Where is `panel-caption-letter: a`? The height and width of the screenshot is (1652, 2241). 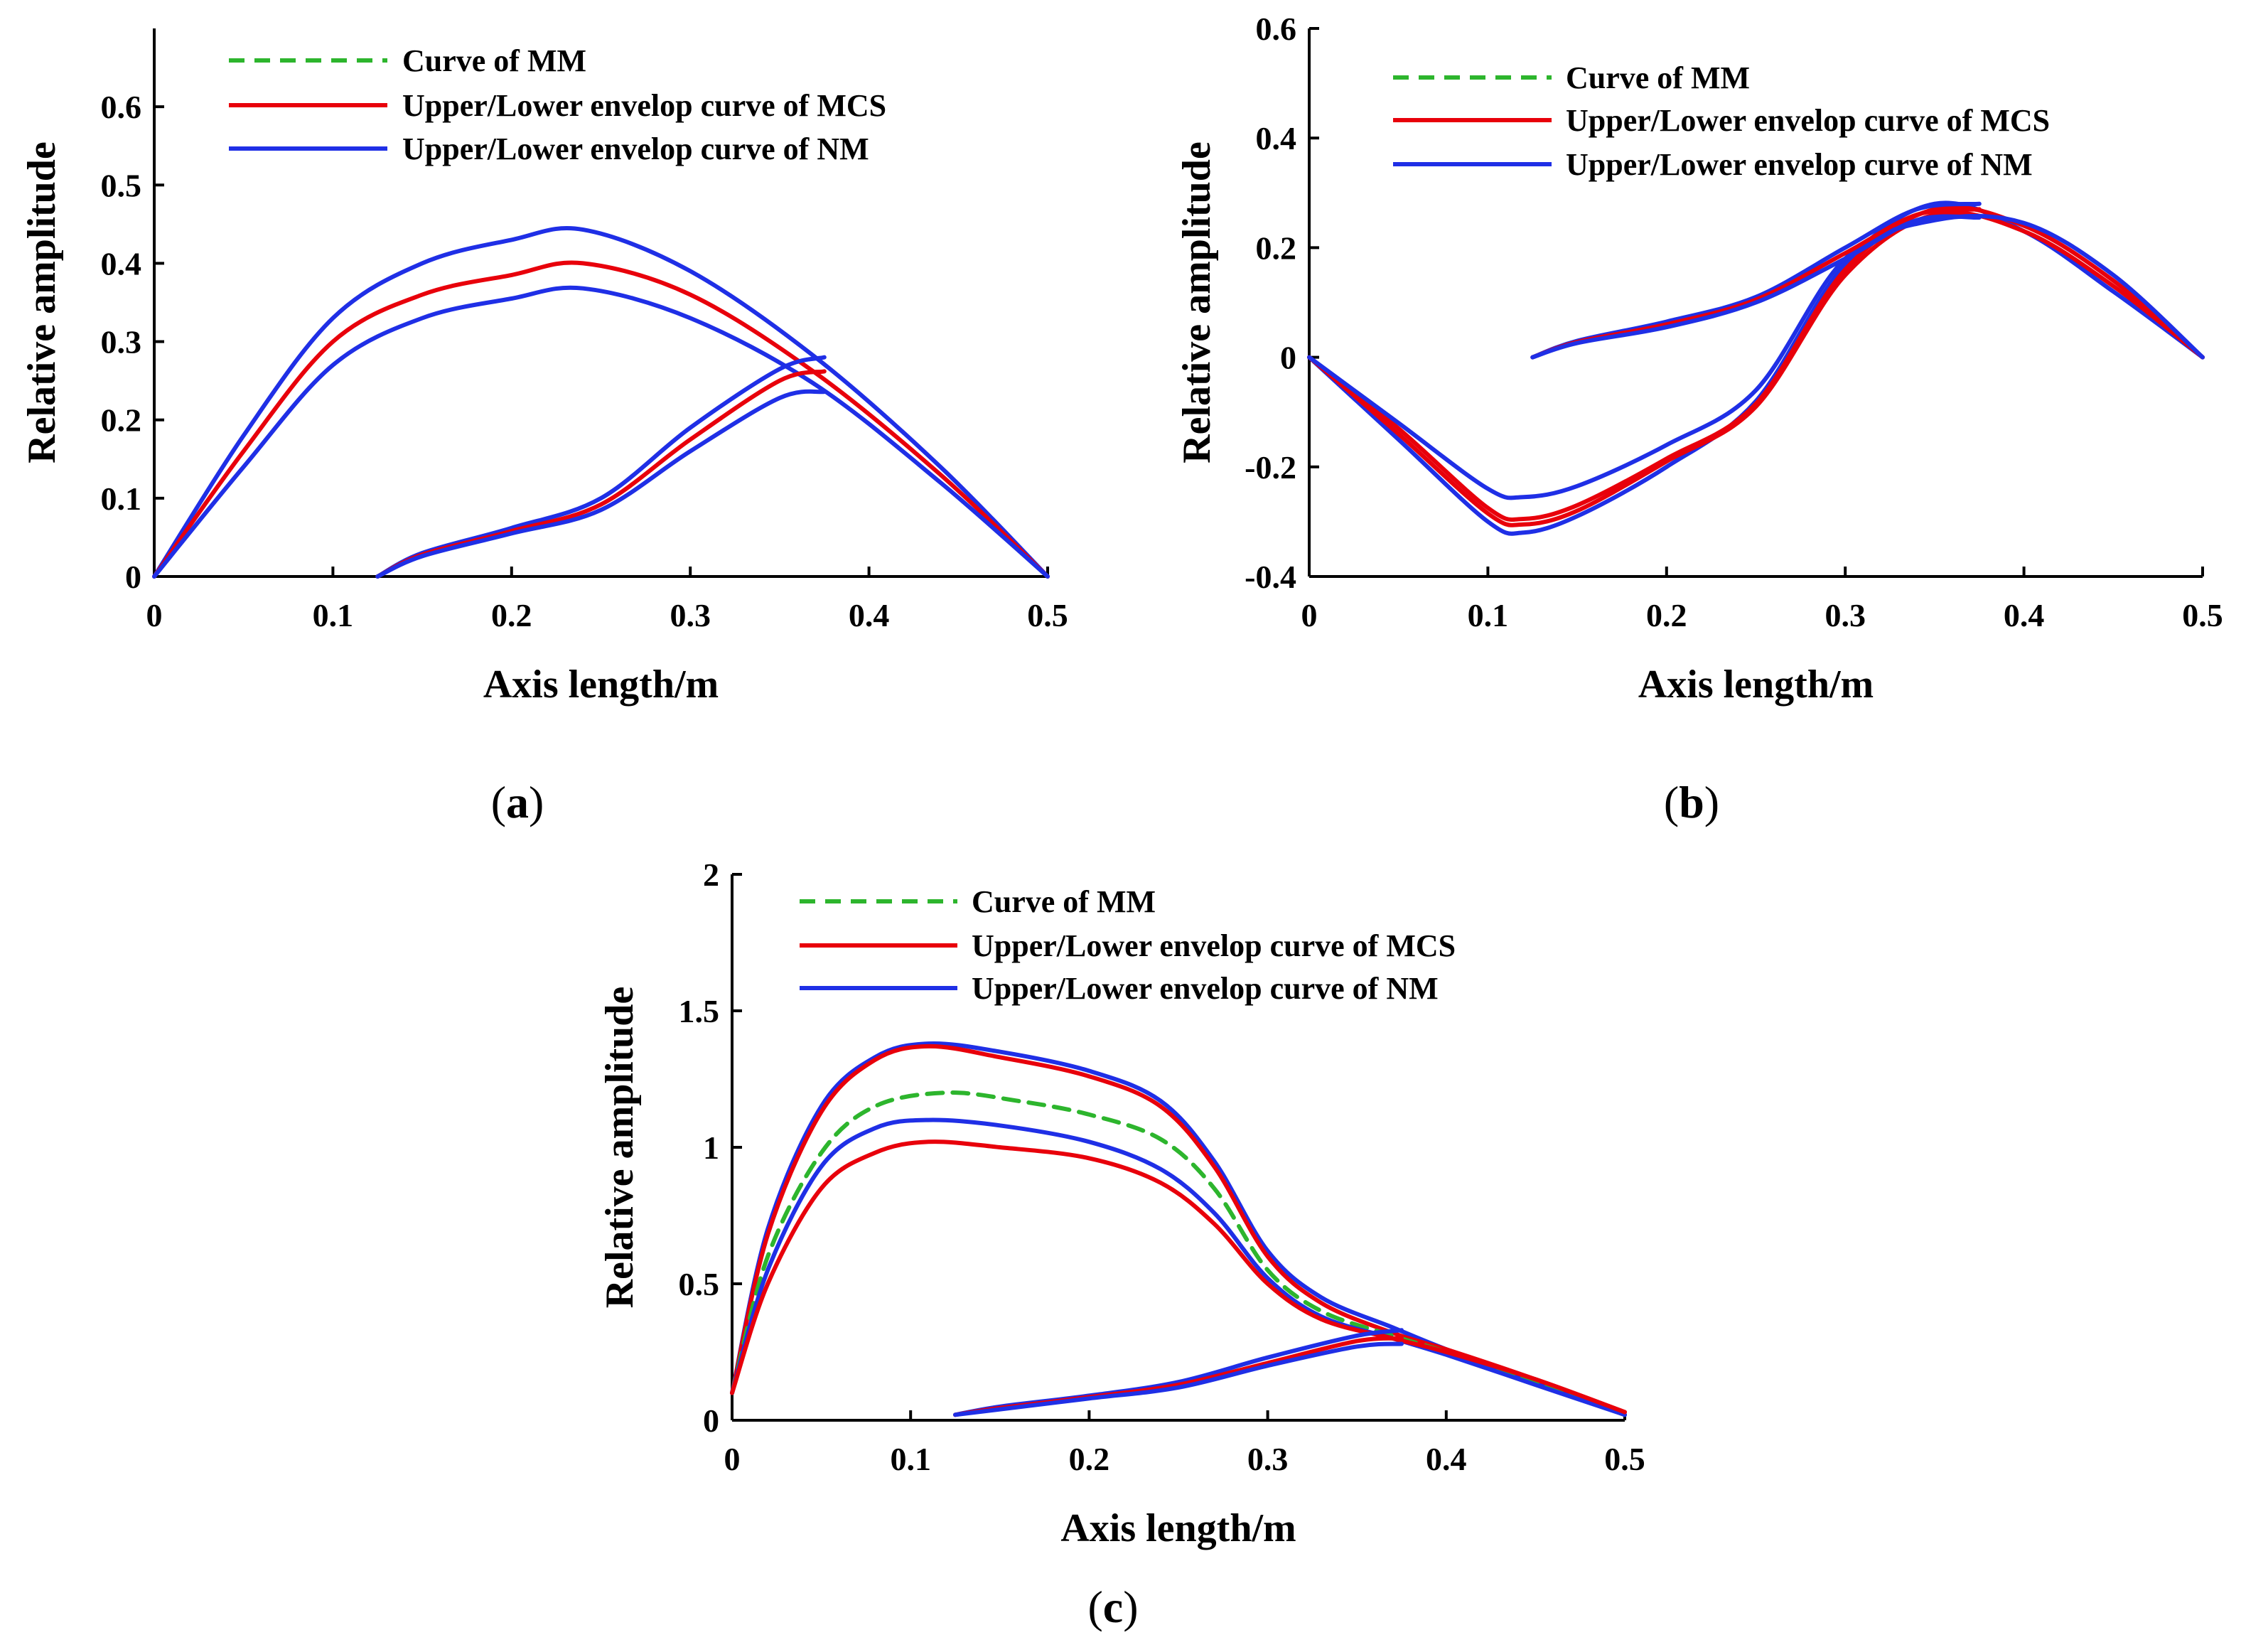 panel-caption-letter: a is located at coordinates (517, 802).